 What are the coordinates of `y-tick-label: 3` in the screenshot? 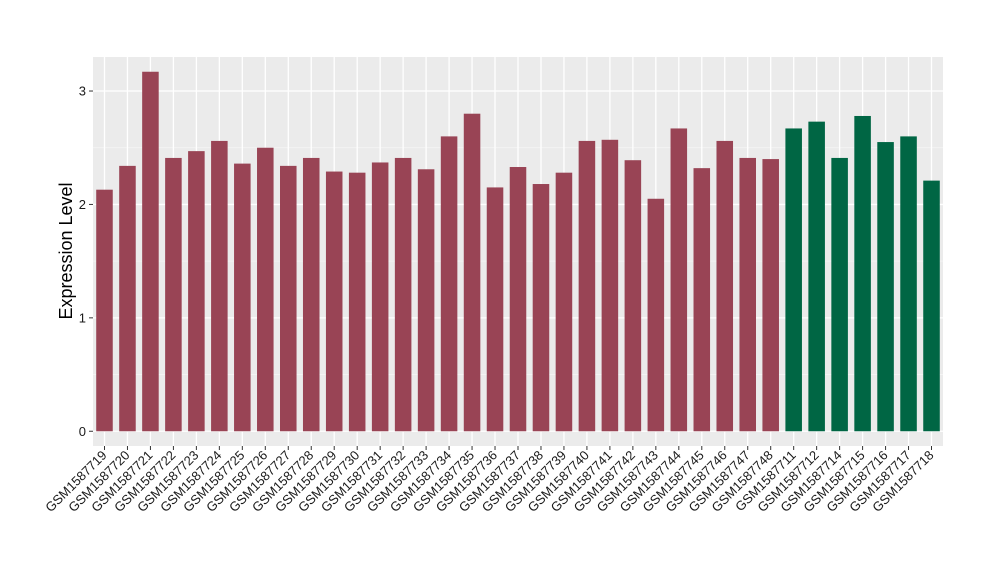 It's located at (82, 91).